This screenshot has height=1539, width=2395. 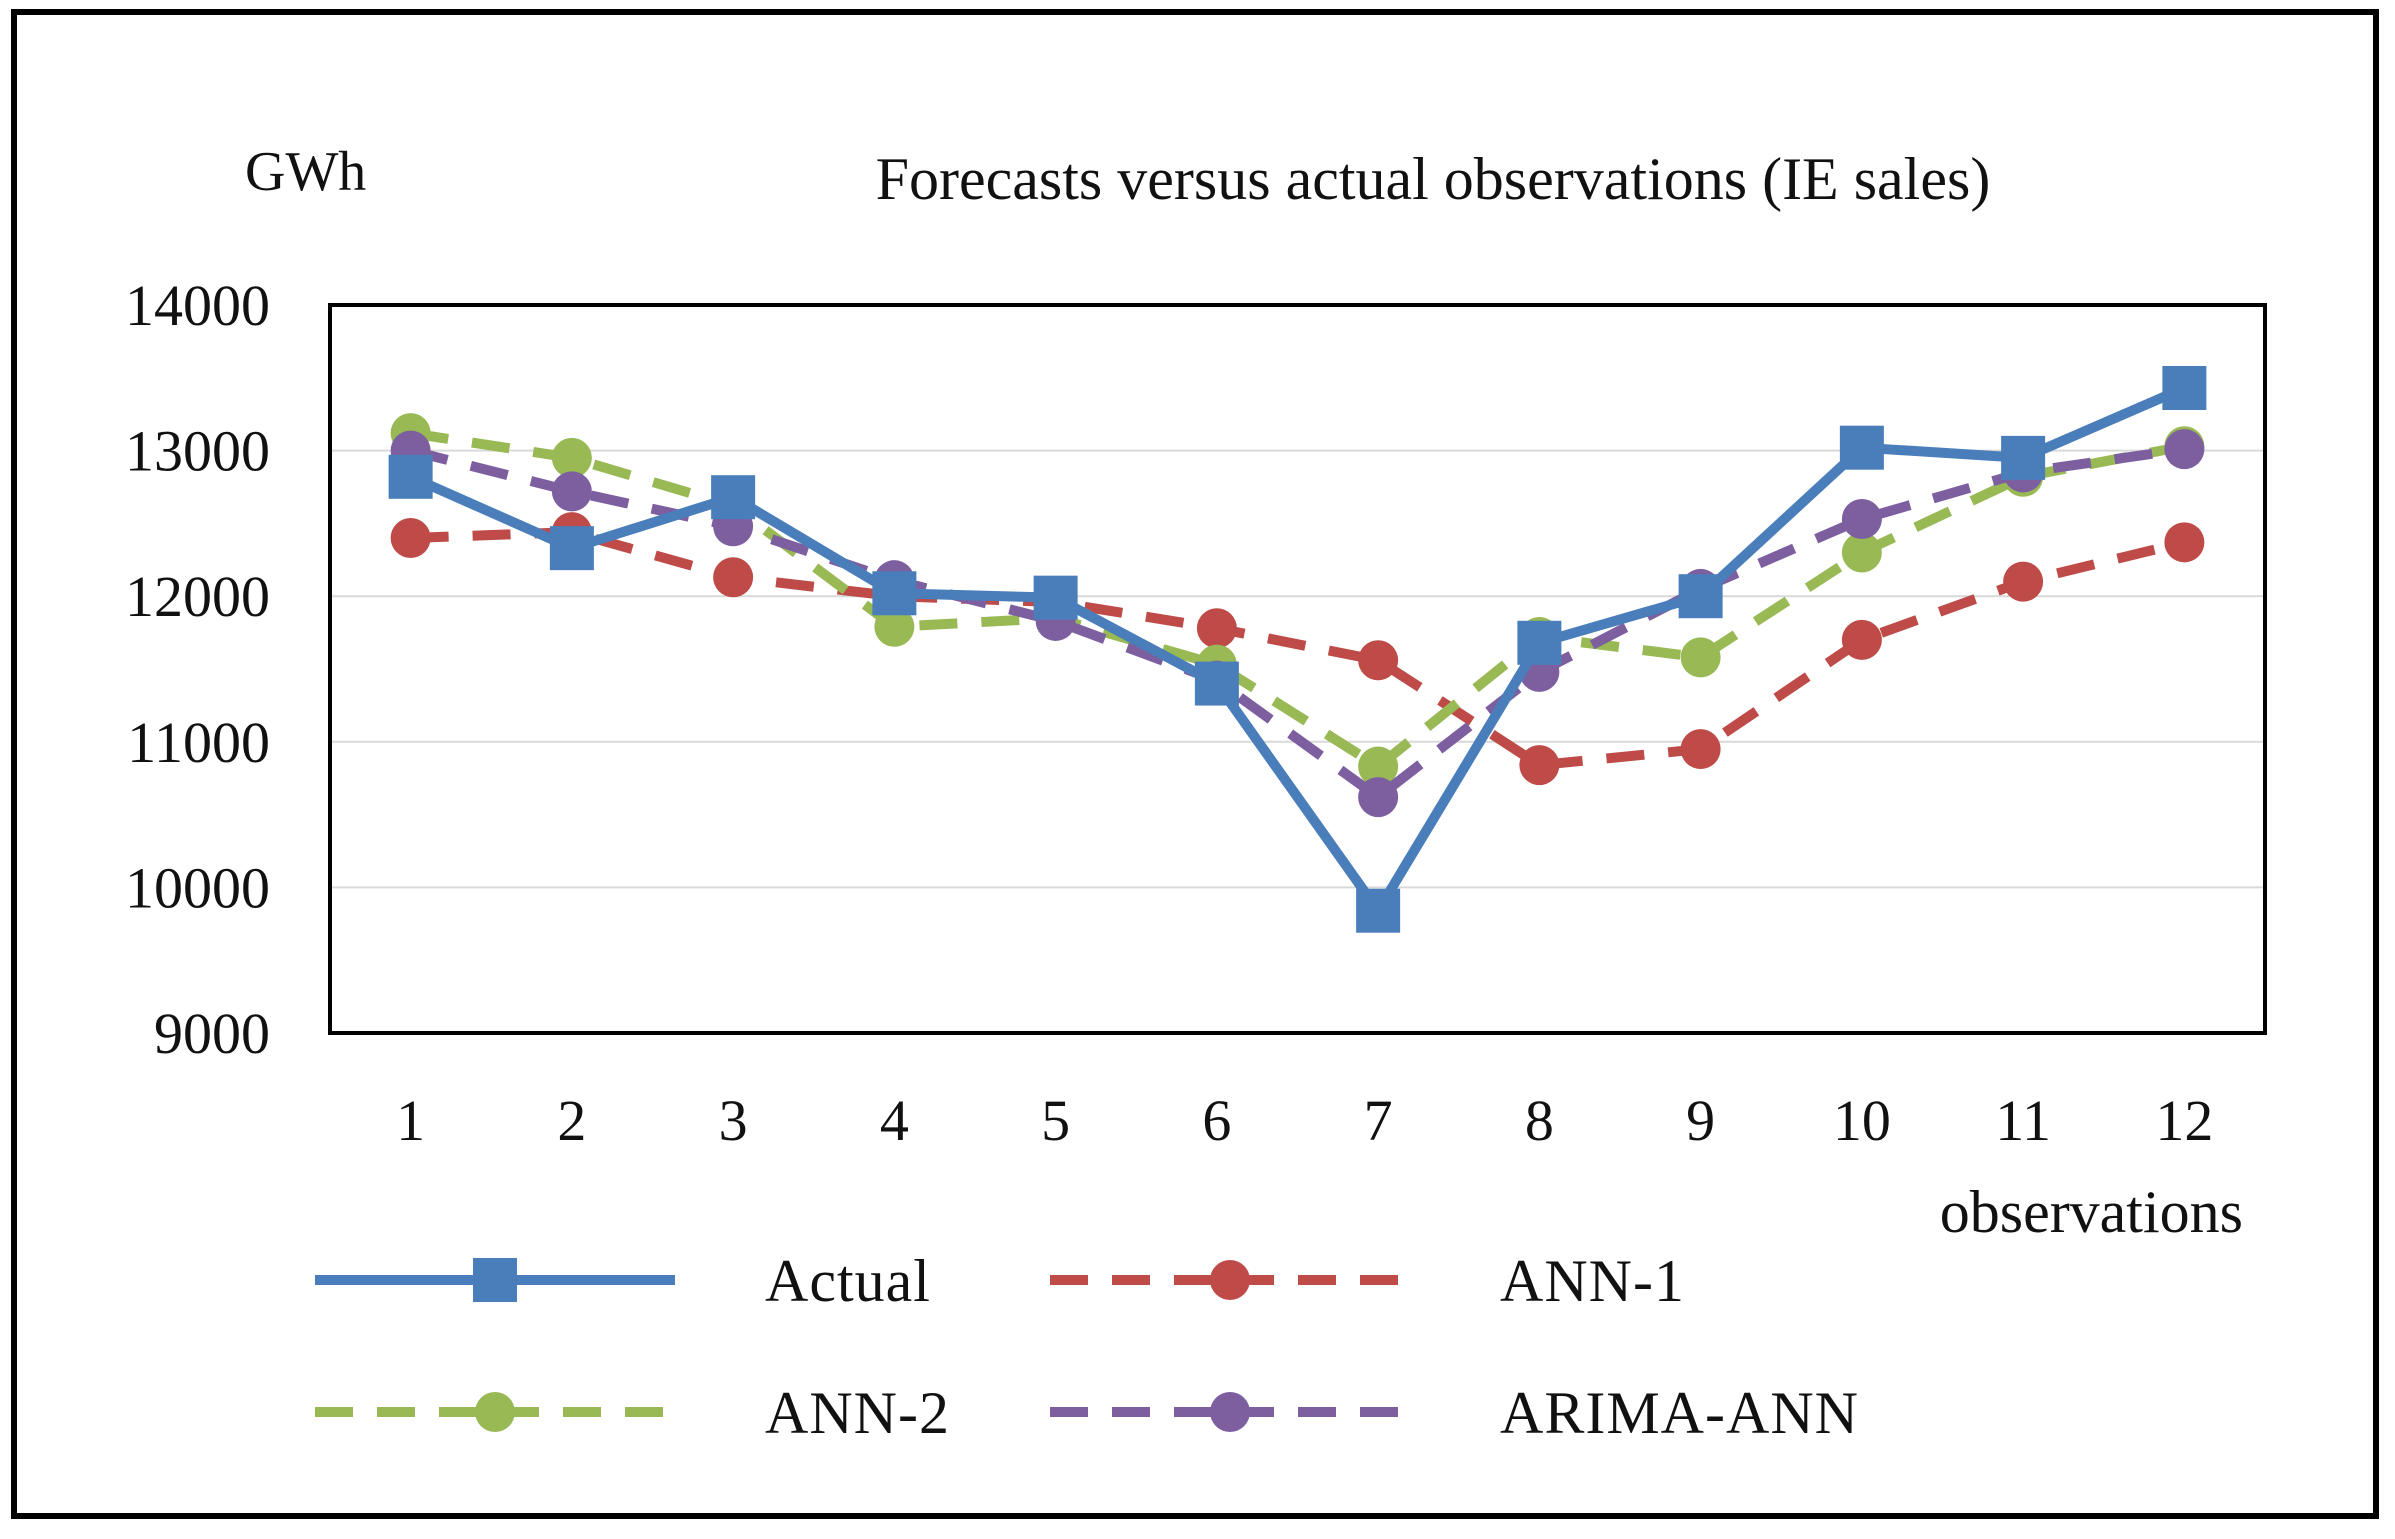 I want to click on legend-item-actual: Actual, so click(x=623, y=1281).